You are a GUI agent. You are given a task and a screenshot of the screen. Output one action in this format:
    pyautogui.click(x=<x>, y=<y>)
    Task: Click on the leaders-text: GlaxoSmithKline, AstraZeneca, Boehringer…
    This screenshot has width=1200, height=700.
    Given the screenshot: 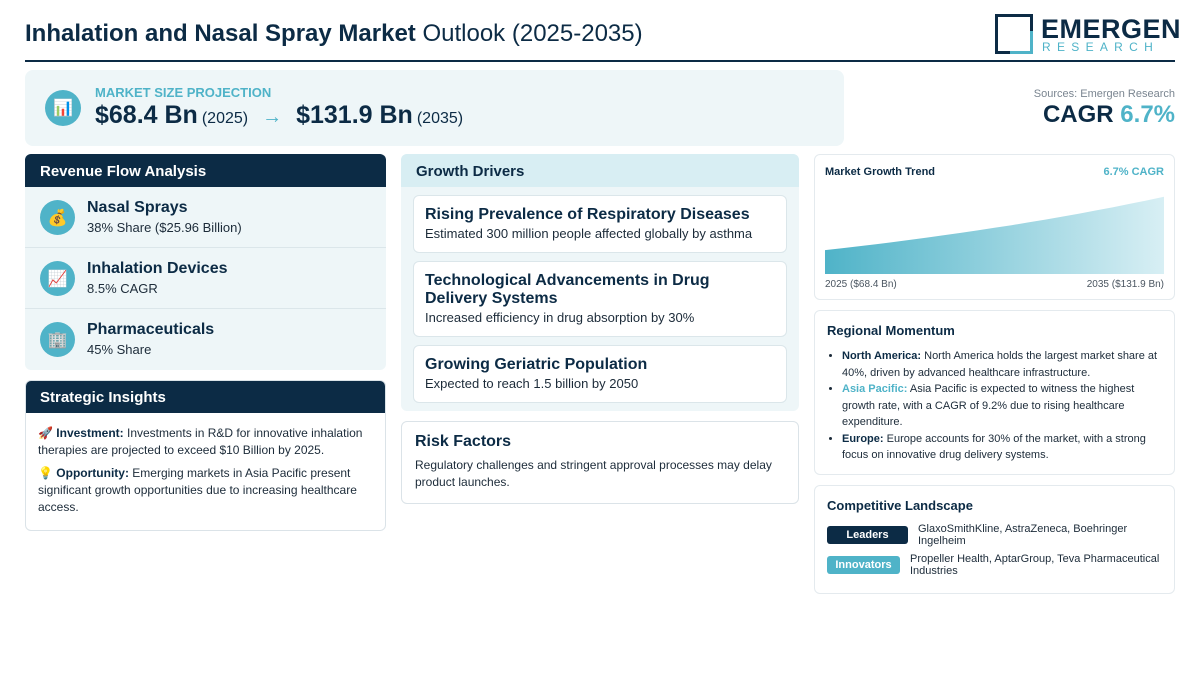 What is the action you would take?
    pyautogui.click(x=1023, y=535)
    